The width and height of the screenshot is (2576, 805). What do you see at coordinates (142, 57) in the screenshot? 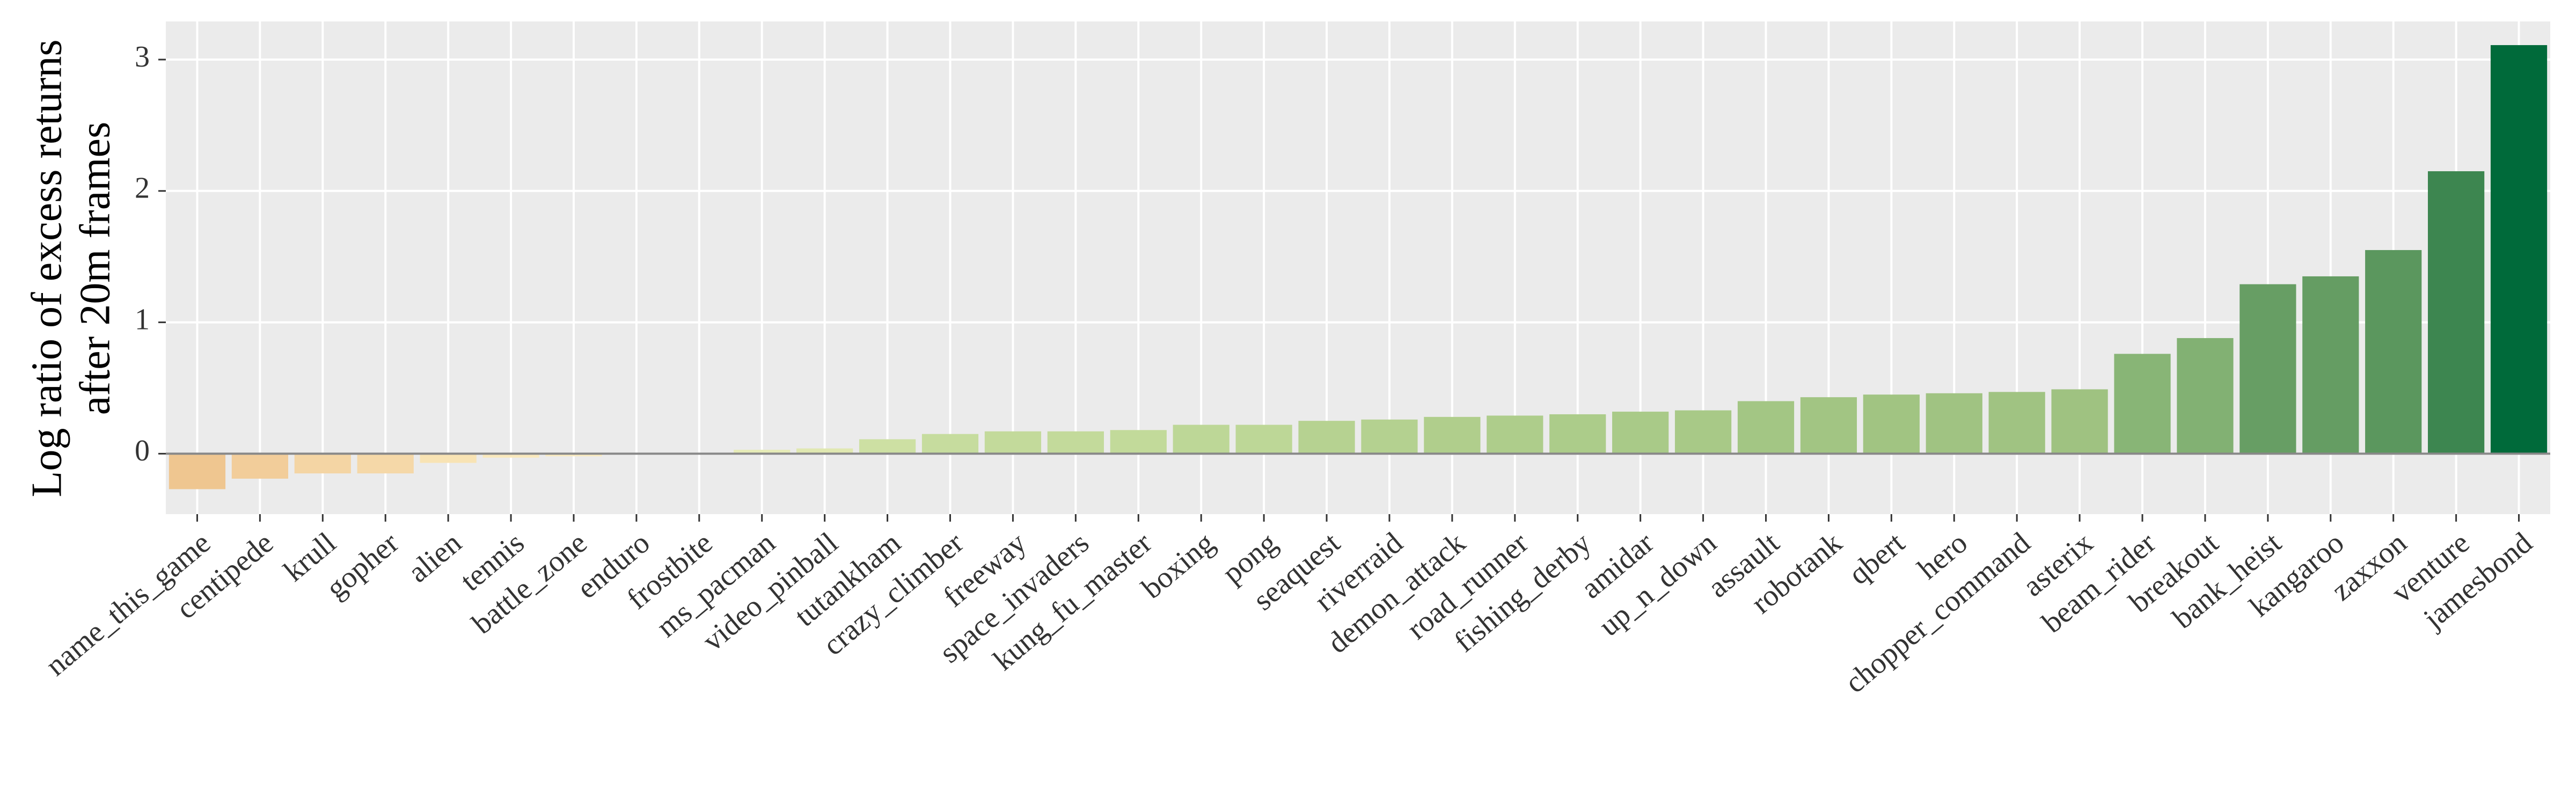
I see `y-tick-label: 3` at bounding box center [142, 57].